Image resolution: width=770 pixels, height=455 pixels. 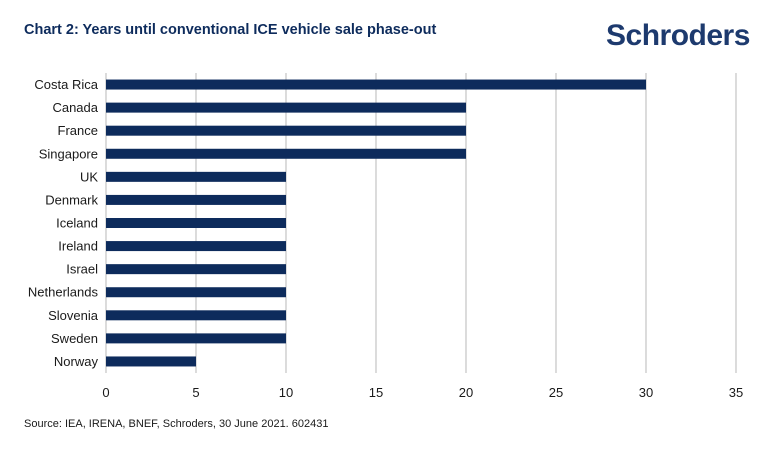 What do you see at coordinates (286, 153) in the screenshot?
I see `bar-singapore` at bounding box center [286, 153].